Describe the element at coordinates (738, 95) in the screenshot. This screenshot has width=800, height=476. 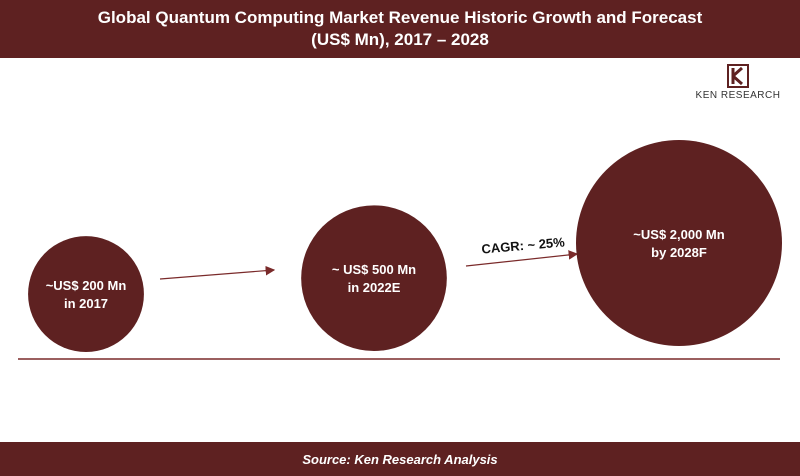
I see `logo-text: KEN RESEARCH` at that location.